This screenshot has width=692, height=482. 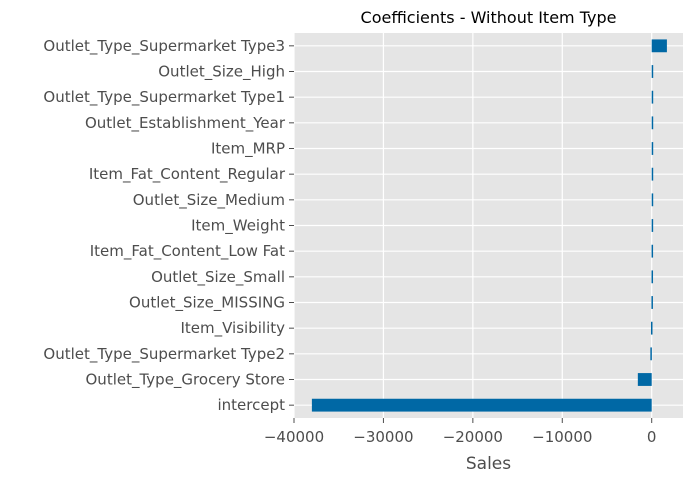 I want to click on y-tick-label: Outlet_Establishment_Year, so click(x=185, y=123).